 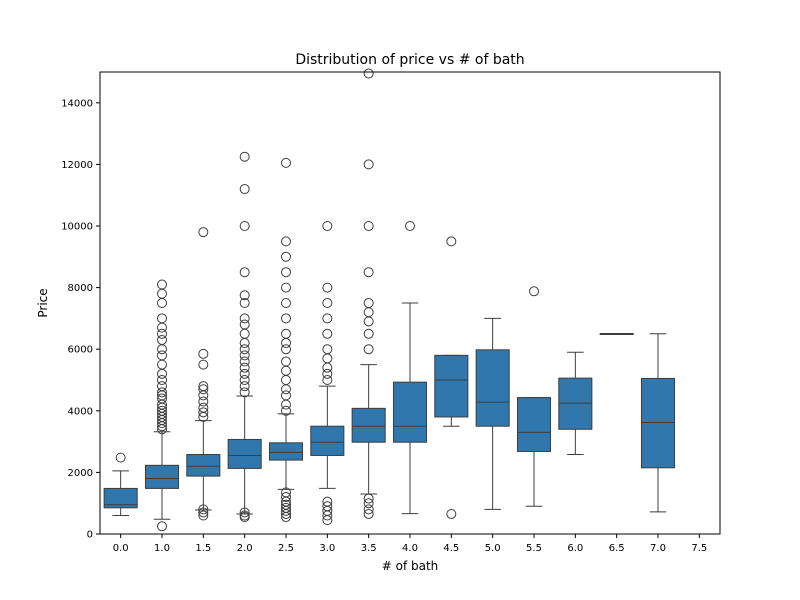 I want to click on x-tick-label: 5.0, so click(x=493, y=548).